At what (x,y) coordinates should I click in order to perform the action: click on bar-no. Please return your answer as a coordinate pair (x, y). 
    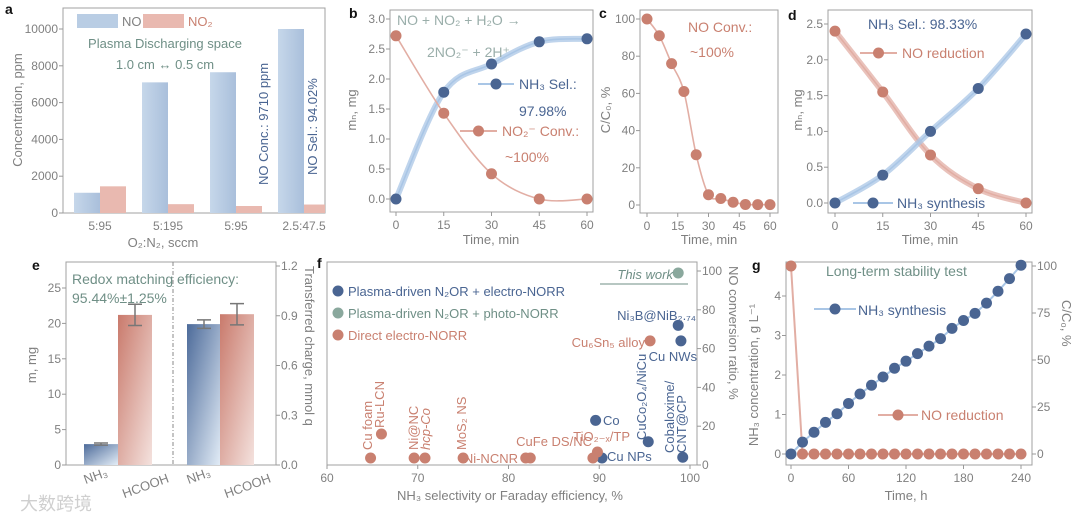
    Looking at the image, I should click on (87, 202).